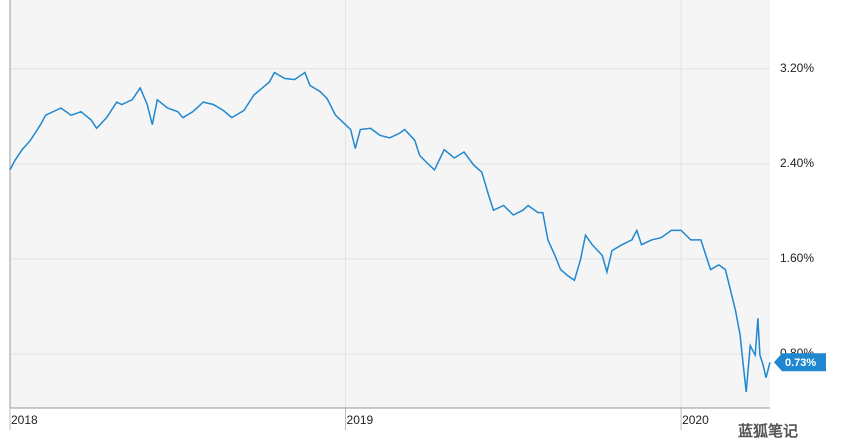 The width and height of the screenshot is (850, 441). What do you see at coordinates (24, 420) in the screenshot?
I see `x-tick-label: 2018` at bounding box center [24, 420].